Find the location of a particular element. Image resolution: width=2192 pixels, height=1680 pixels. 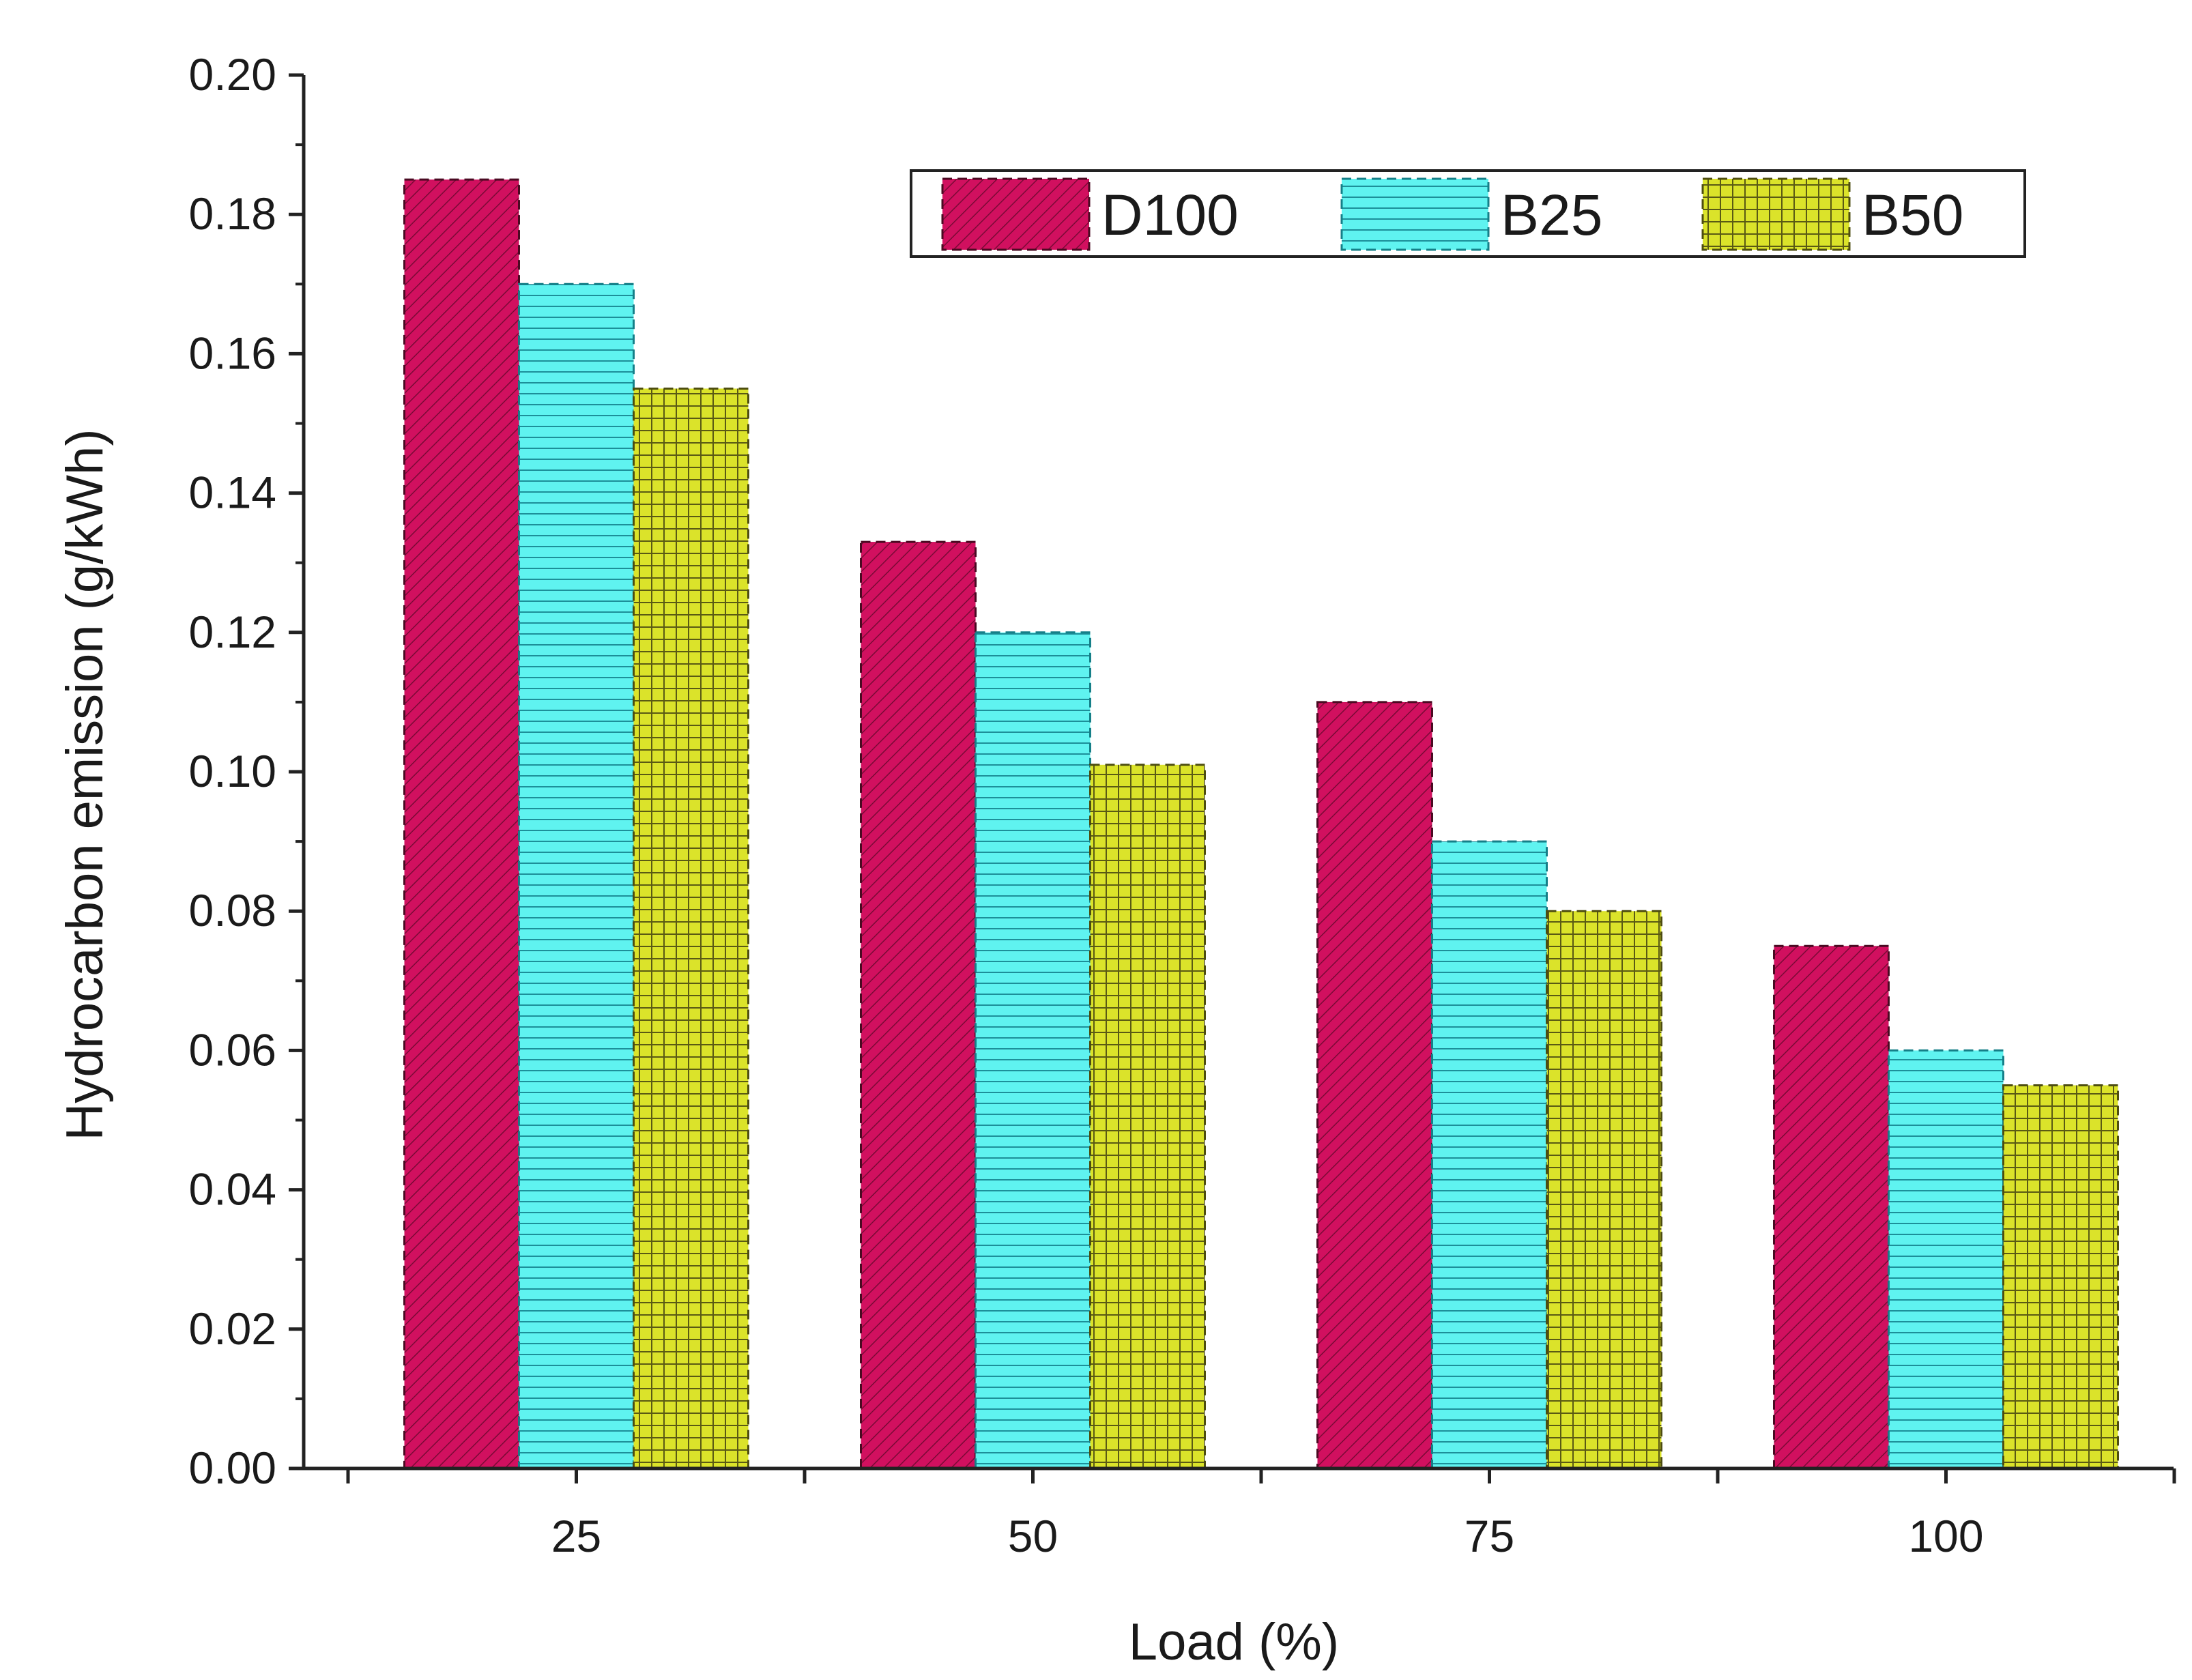

y-tick-label: 0.18 is located at coordinates (232, 213).